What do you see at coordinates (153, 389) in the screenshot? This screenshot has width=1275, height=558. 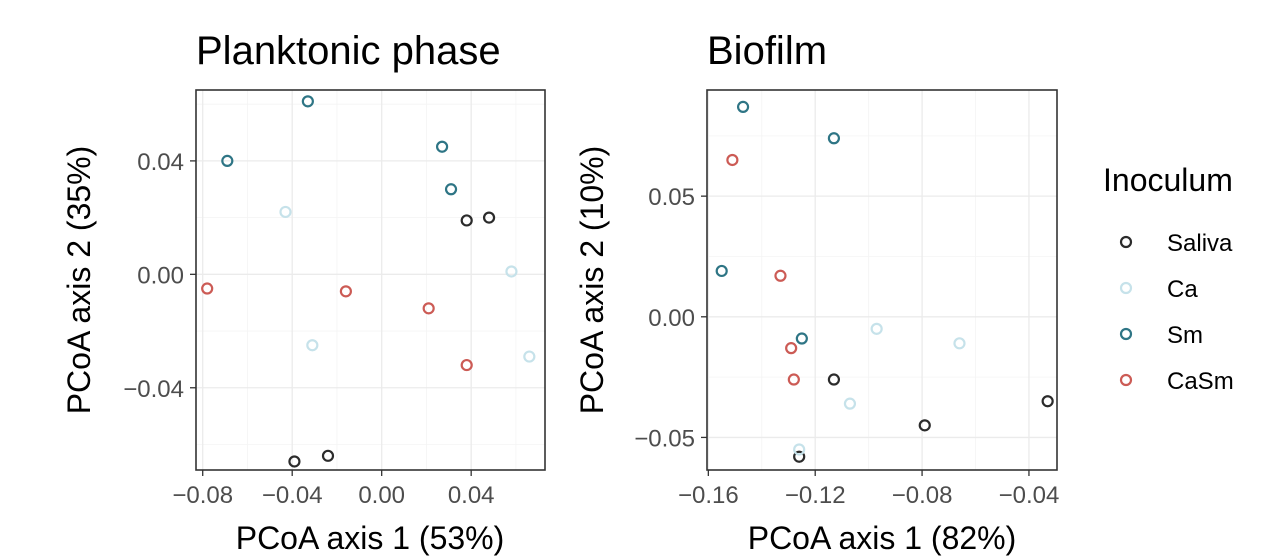 I see `planktonic-y-tick-label-0: −0.04` at bounding box center [153, 389].